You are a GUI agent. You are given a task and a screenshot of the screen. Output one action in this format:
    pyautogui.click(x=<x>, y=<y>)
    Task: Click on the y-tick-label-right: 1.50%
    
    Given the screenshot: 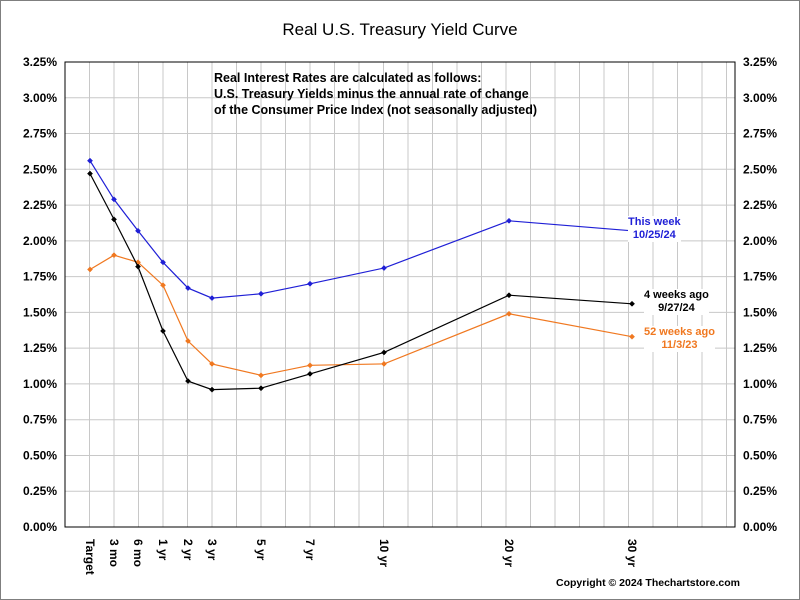 What is the action you would take?
    pyautogui.click(x=760, y=312)
    